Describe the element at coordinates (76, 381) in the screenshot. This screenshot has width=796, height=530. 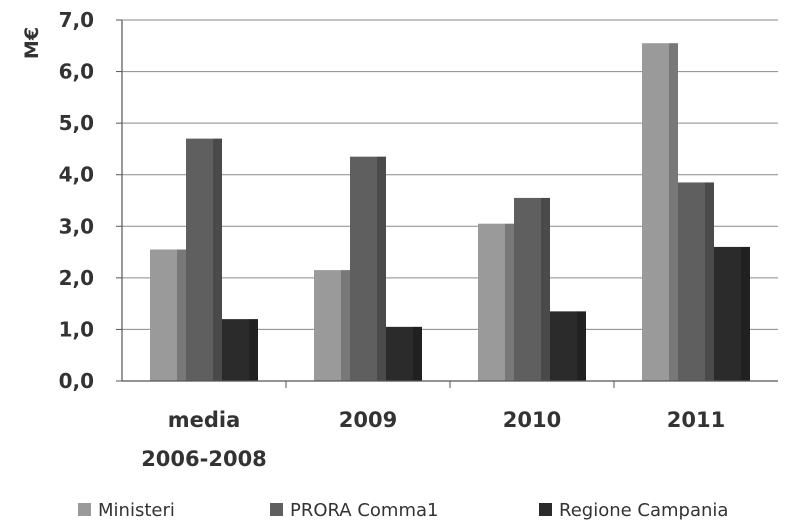
I see `y-tick-label: 0,0` at that location.